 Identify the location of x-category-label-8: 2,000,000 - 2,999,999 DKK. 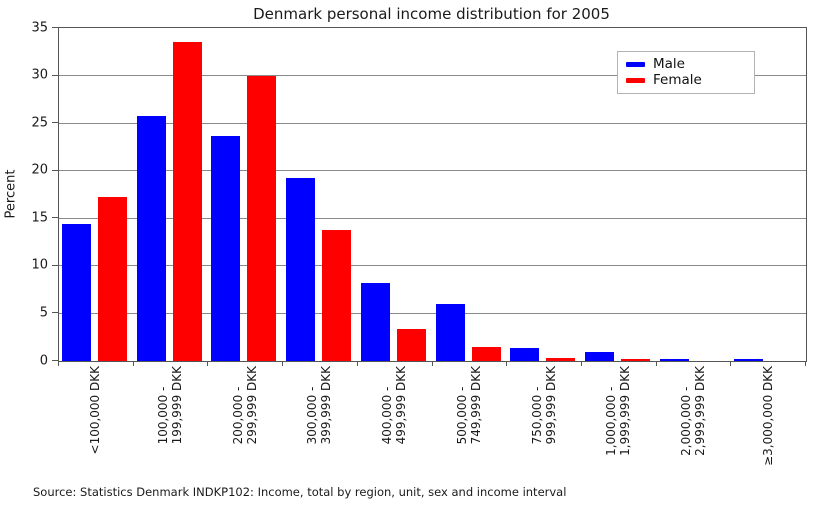
(692, 411).